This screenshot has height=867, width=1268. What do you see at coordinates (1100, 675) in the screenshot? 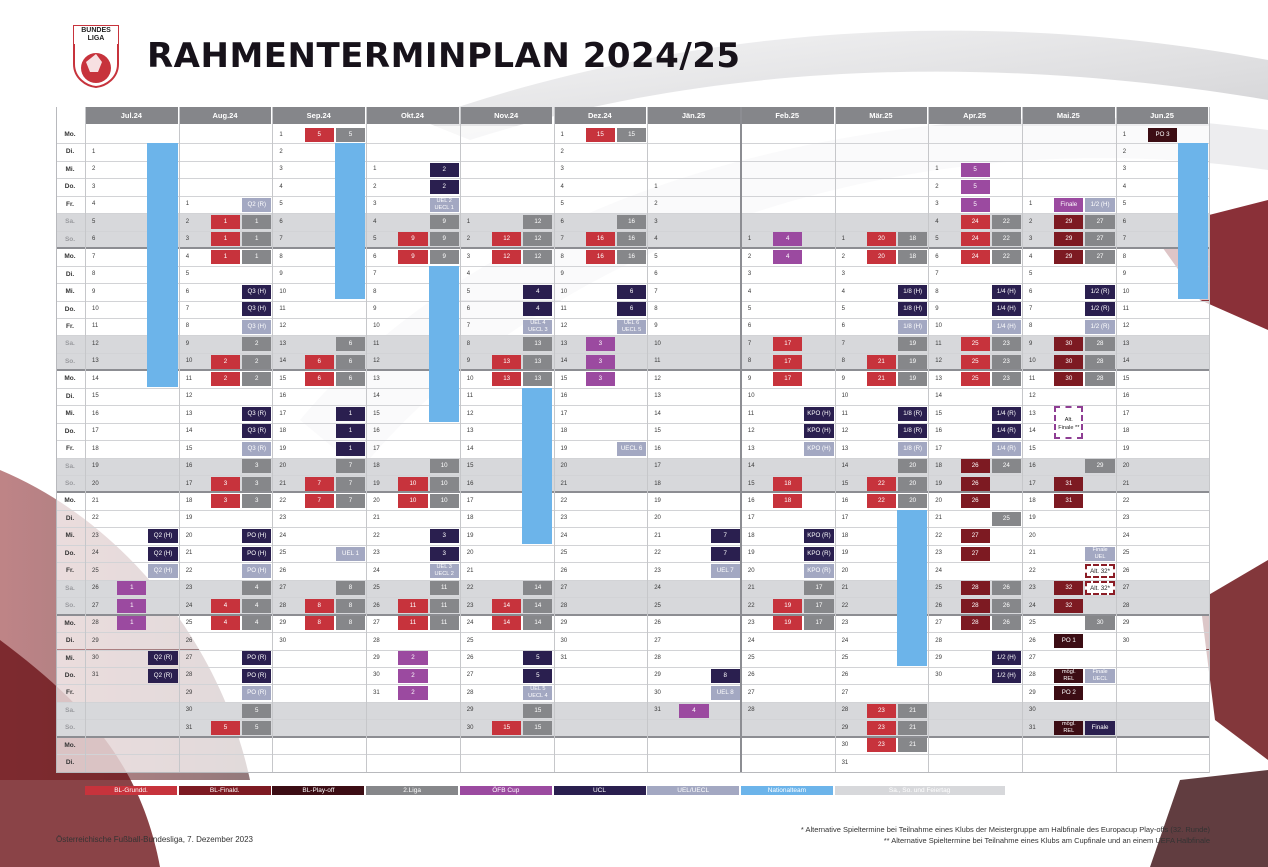
I see `event-cell: Finale UECL` at bounding box center [1100, 675].